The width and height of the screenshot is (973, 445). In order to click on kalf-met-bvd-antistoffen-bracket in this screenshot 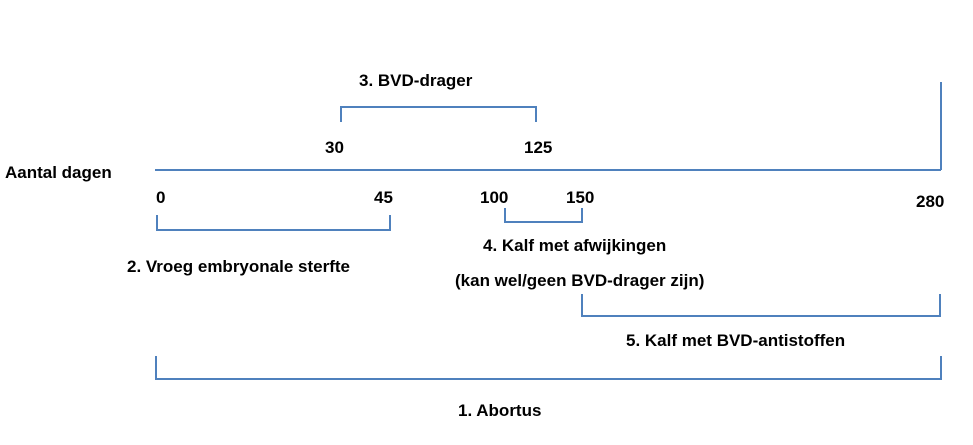, I will do `click(761, 305)`.